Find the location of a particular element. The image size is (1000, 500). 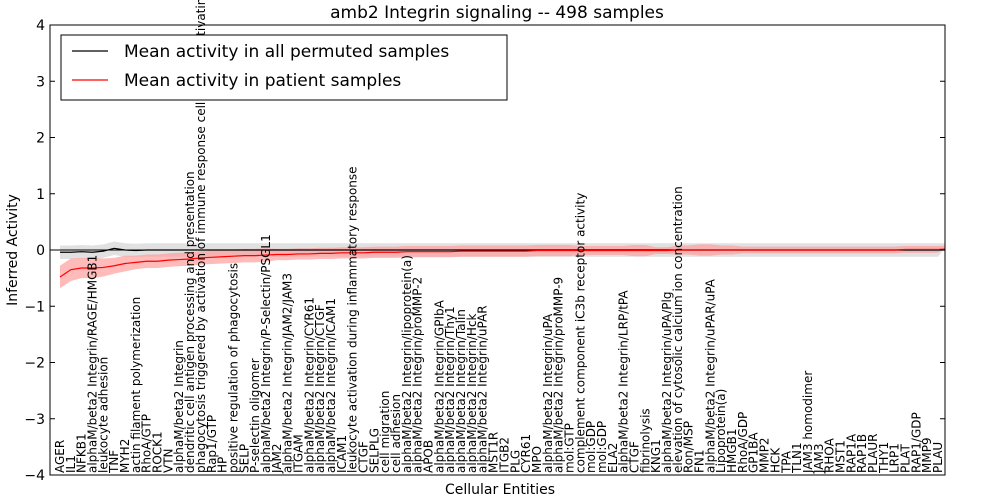

y-axis-label: Inferred Activity is located at coordinates (13, 250).